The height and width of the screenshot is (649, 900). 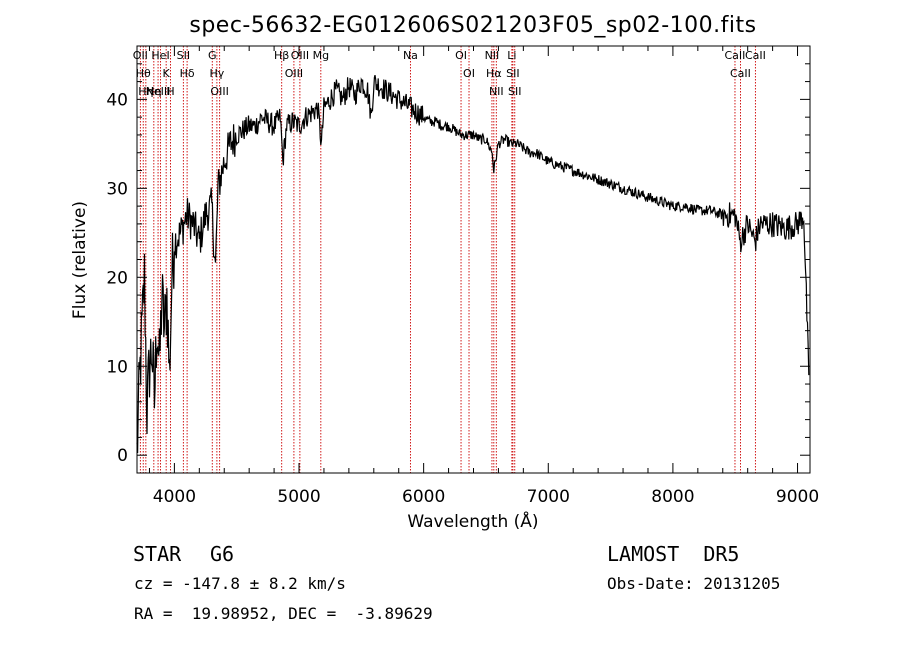 What do you see at coordinates (170, 91) in the screenshot?
I see `spectral-line-label: H` at bounding box center [170, 91].